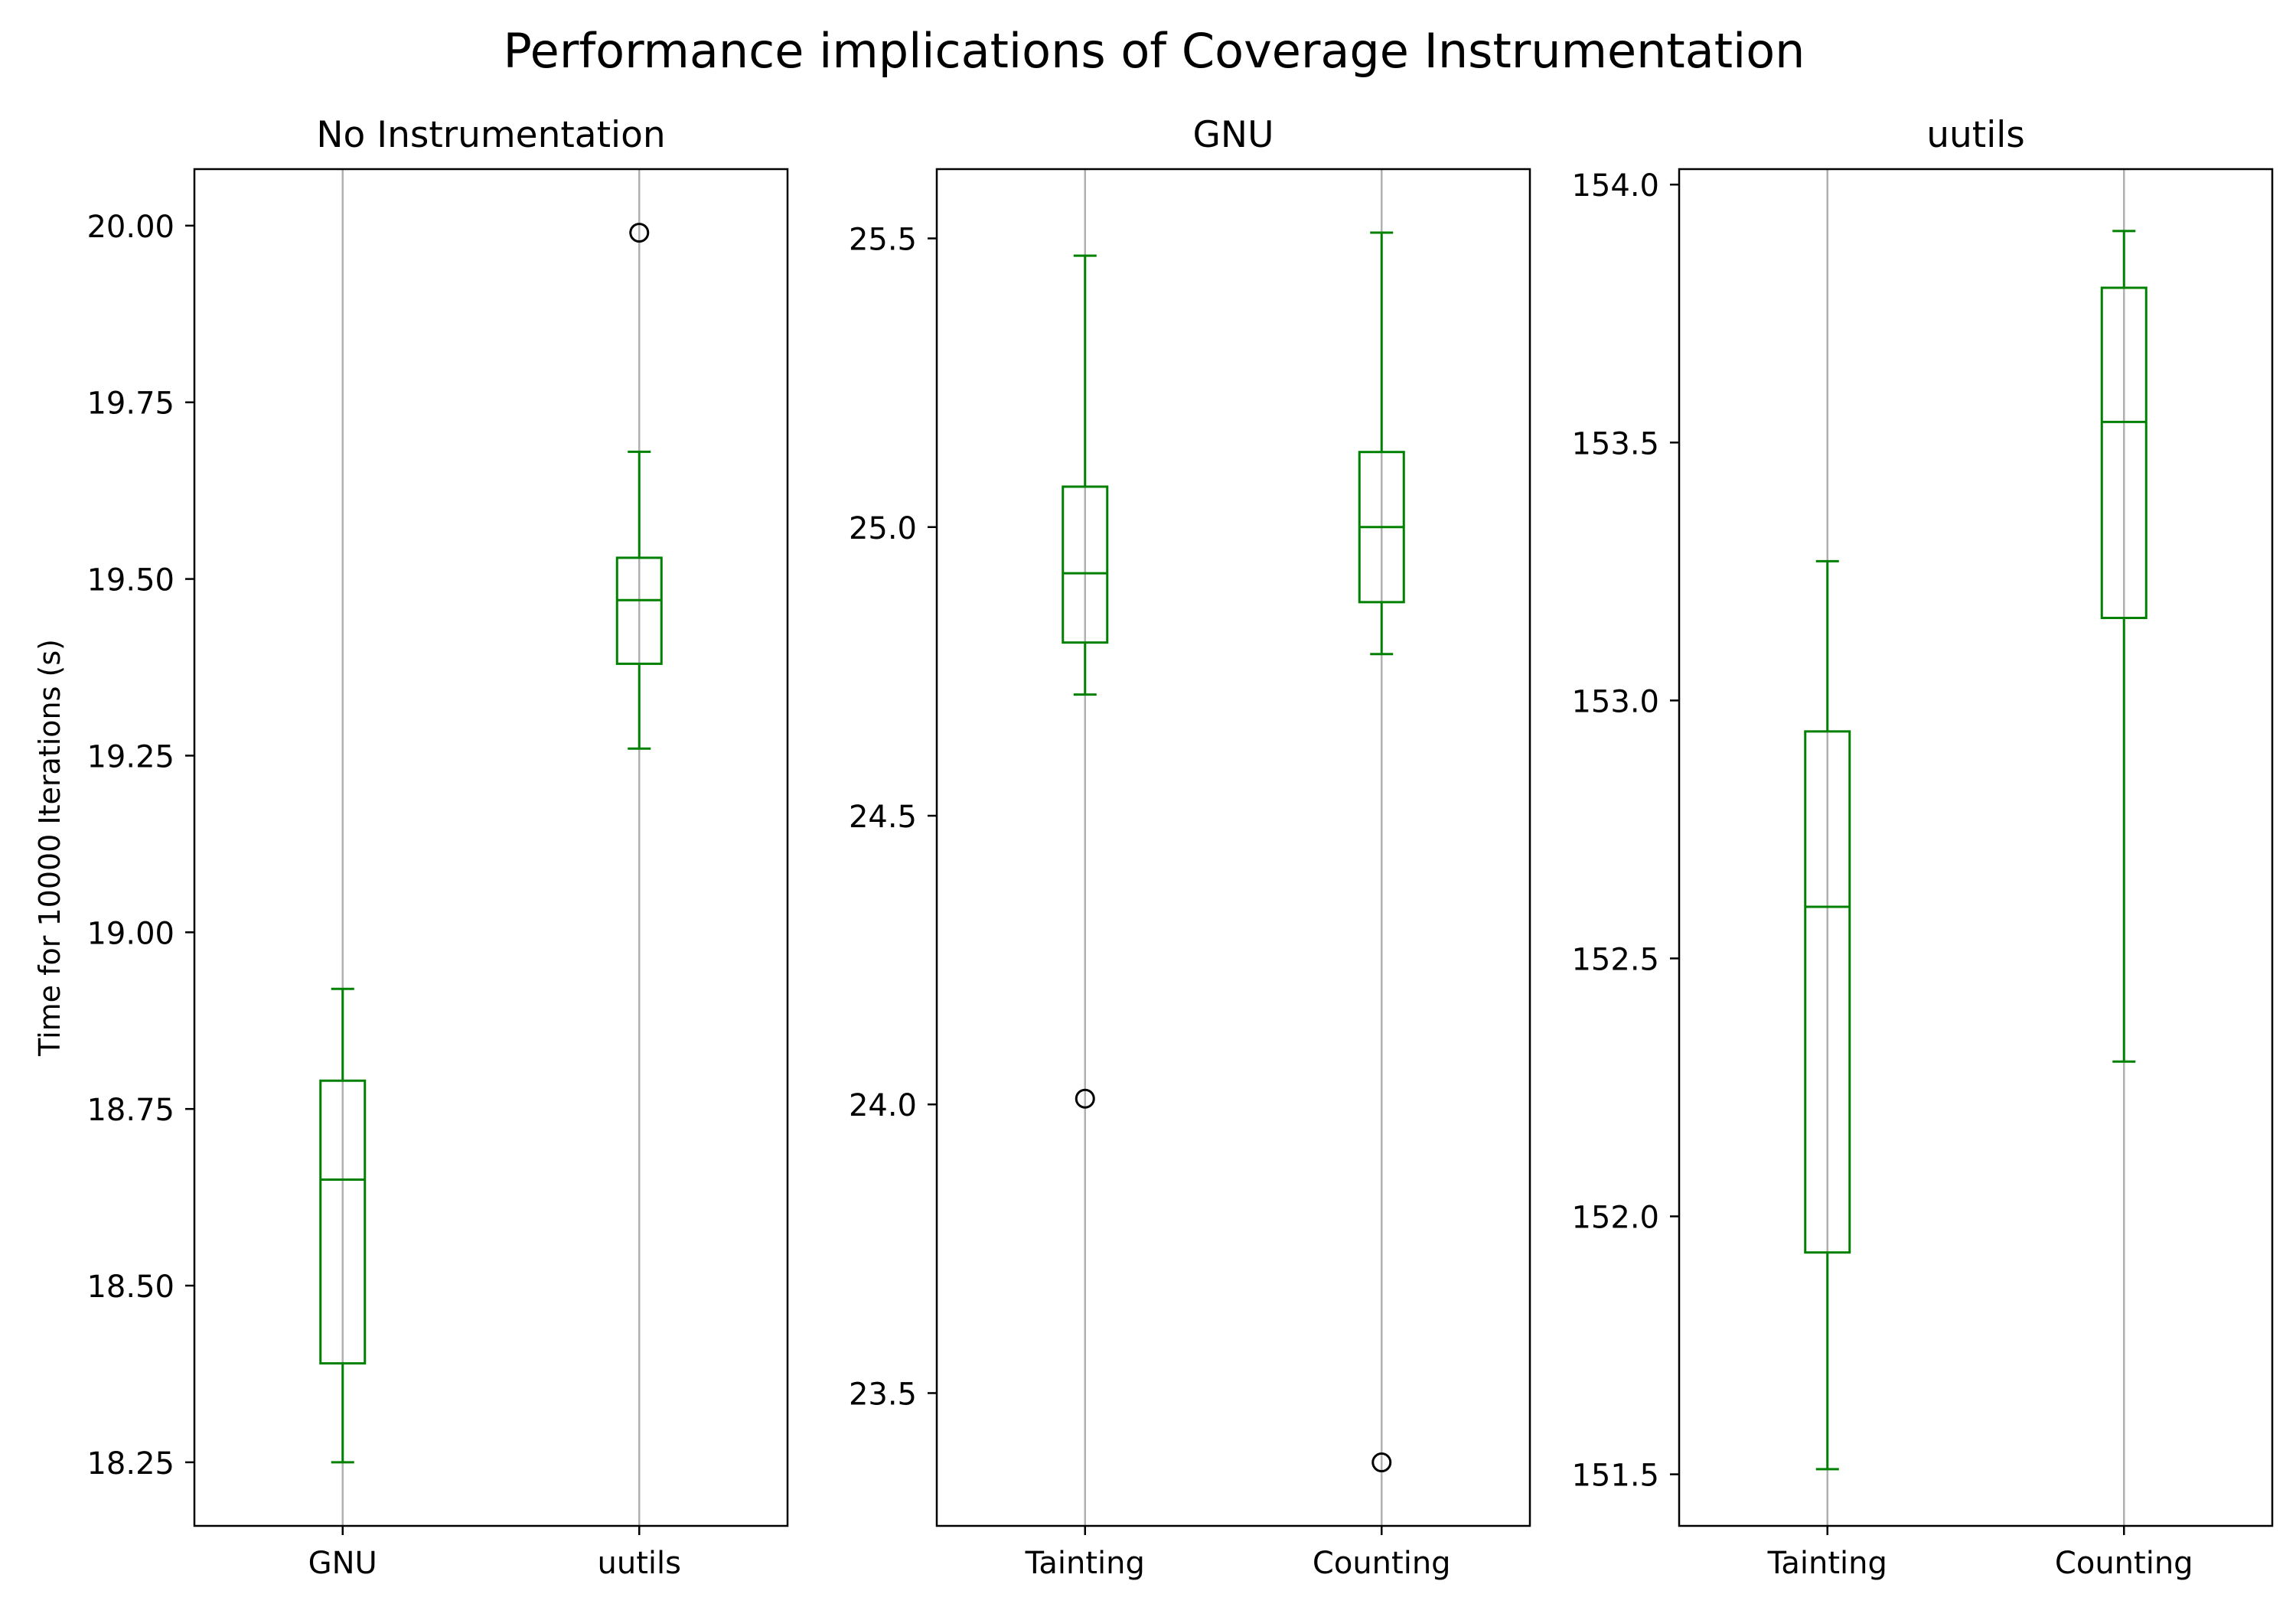 The height and width of the screenshot is (1607, 2296). What do you see at coordinates (883, 1105) in the screenshot?
I see `y-tick-label: 24.0` at bounding box center [883, 1105].